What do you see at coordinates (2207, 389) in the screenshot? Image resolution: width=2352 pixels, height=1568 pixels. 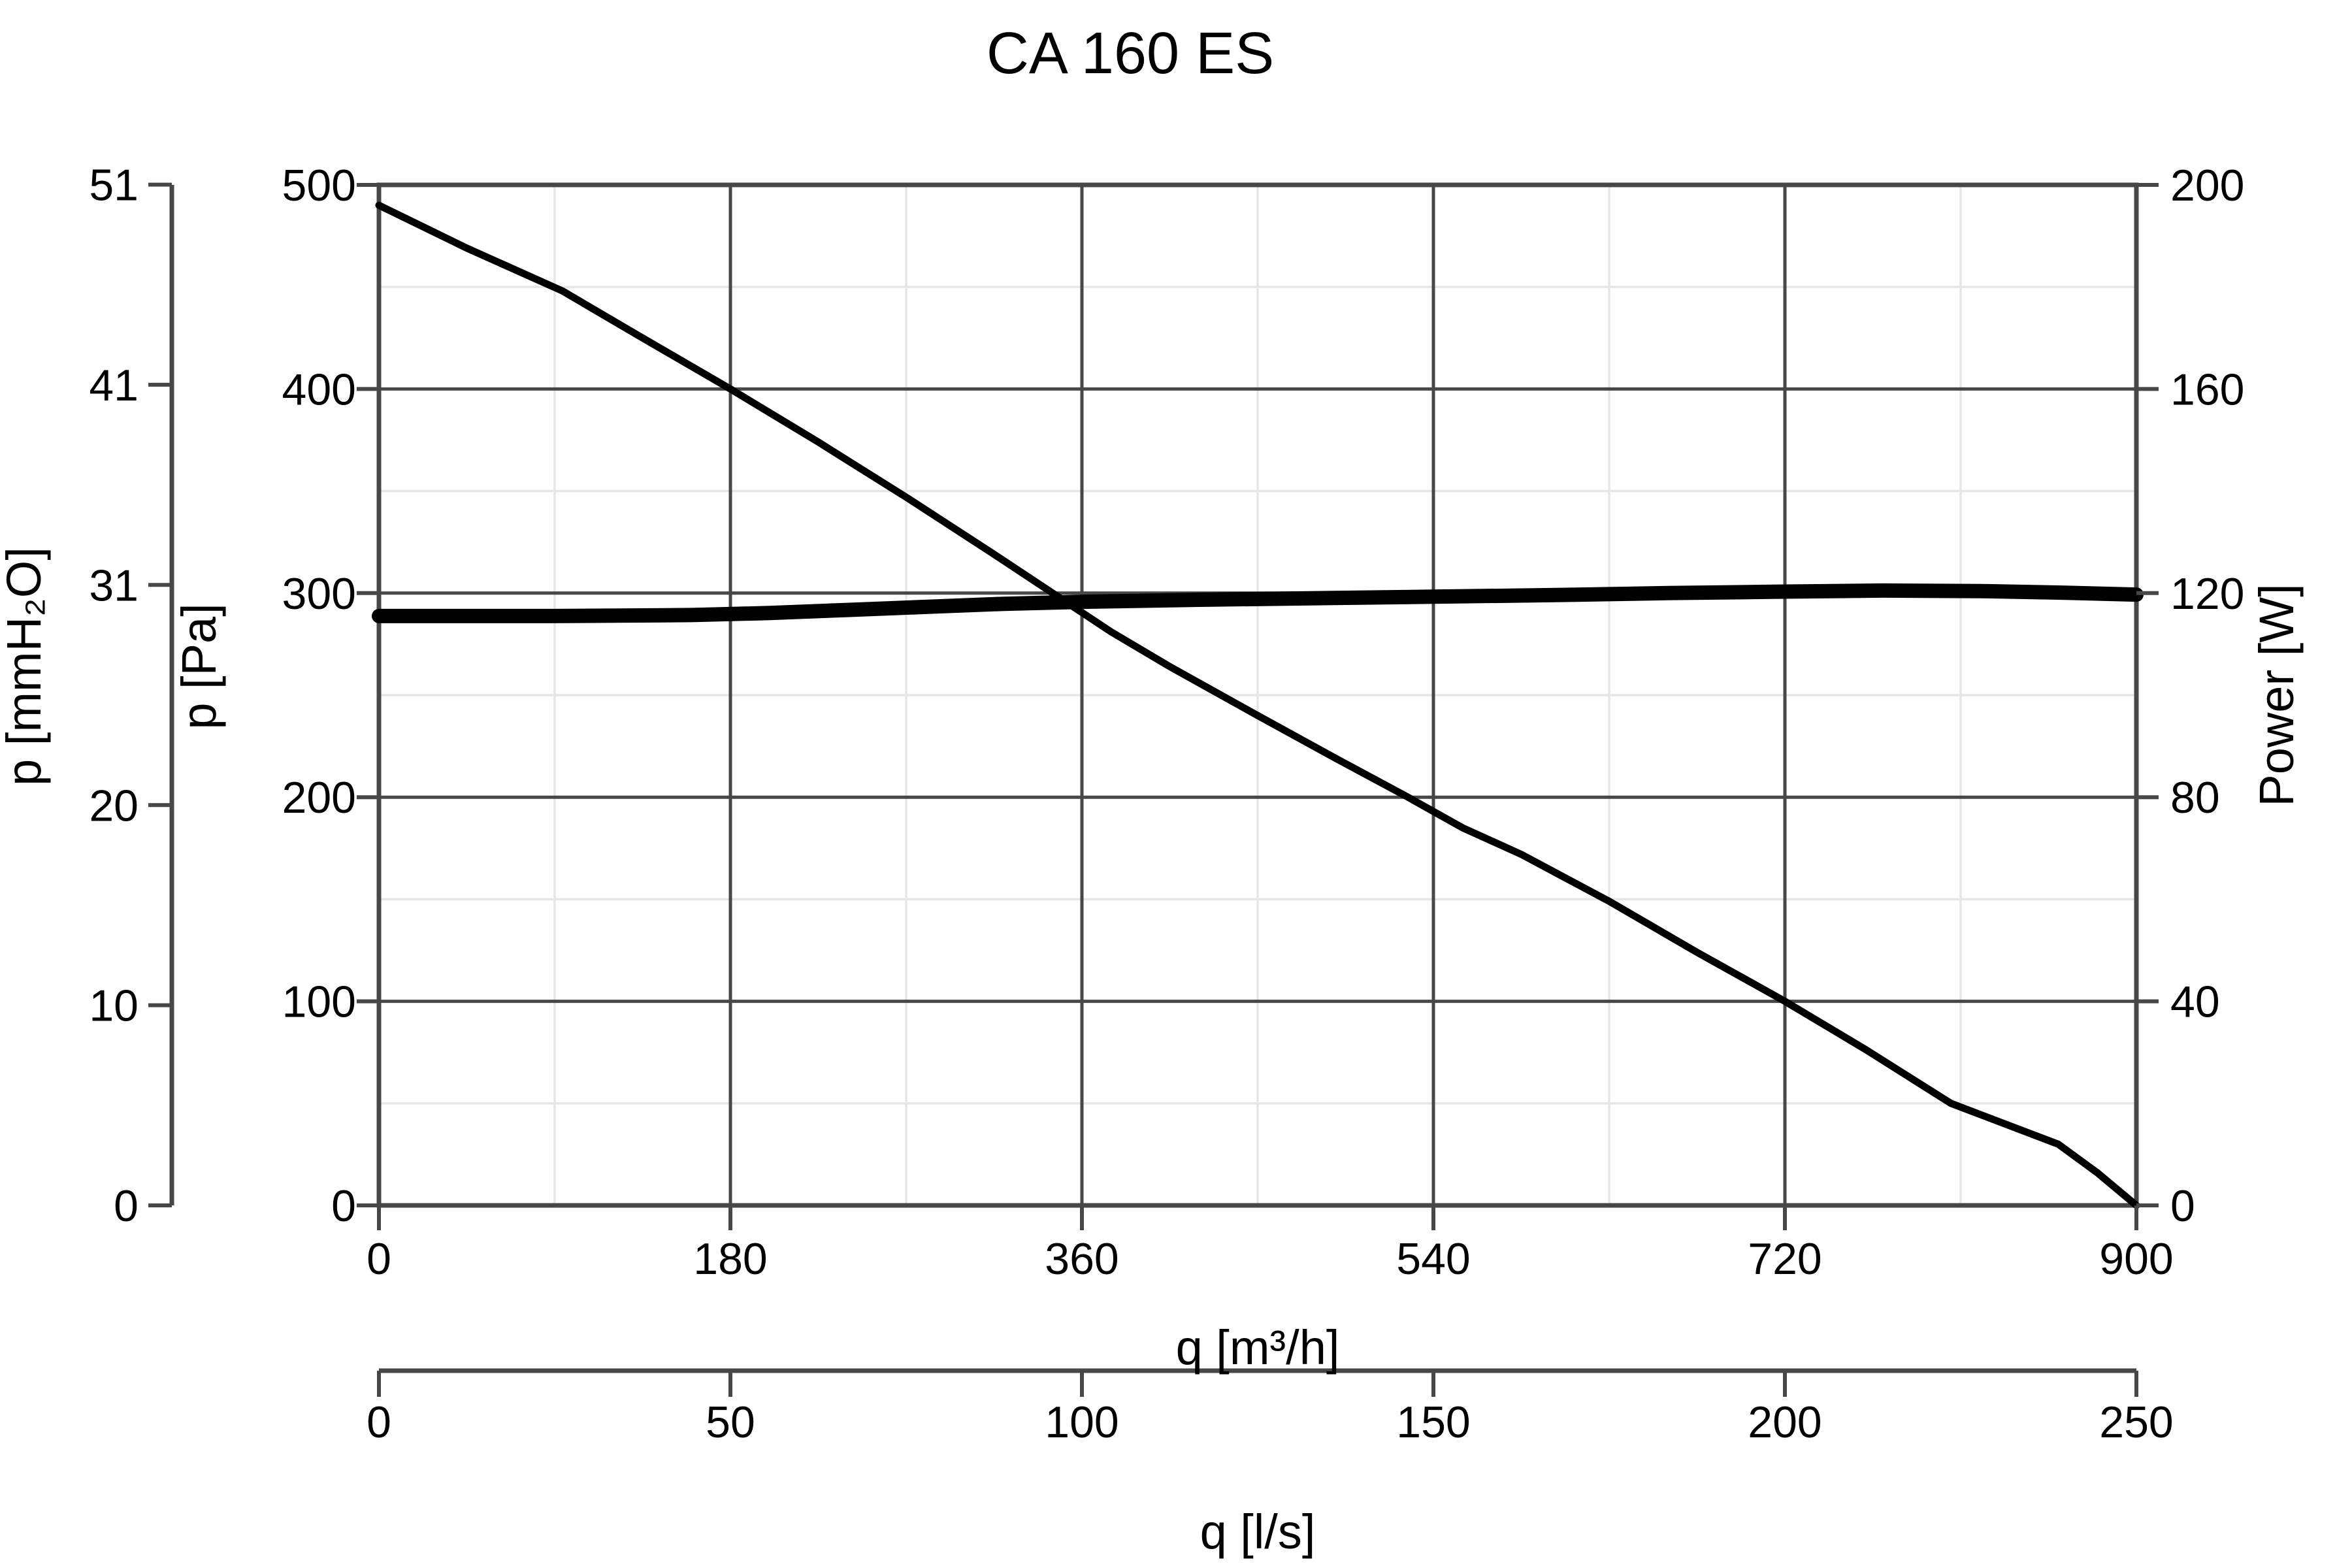 I see `power-tick-label: 160` at bounding box center [2207, 389].